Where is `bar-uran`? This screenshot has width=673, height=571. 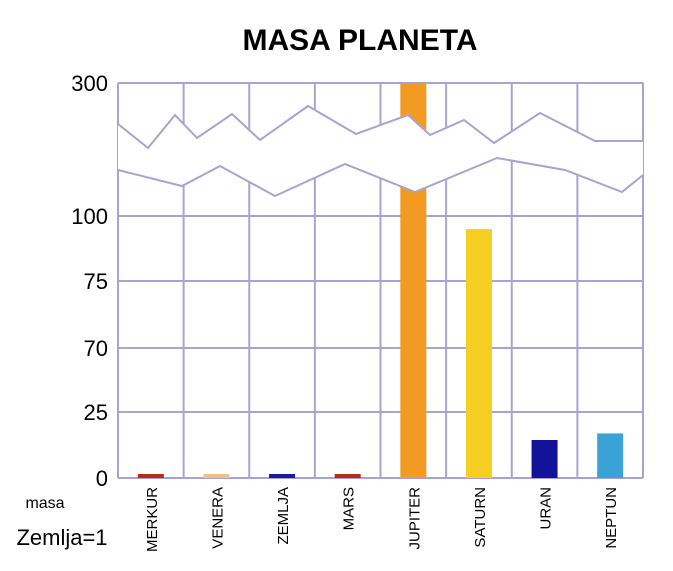
bar-uran is located at coordinates (544, 459).